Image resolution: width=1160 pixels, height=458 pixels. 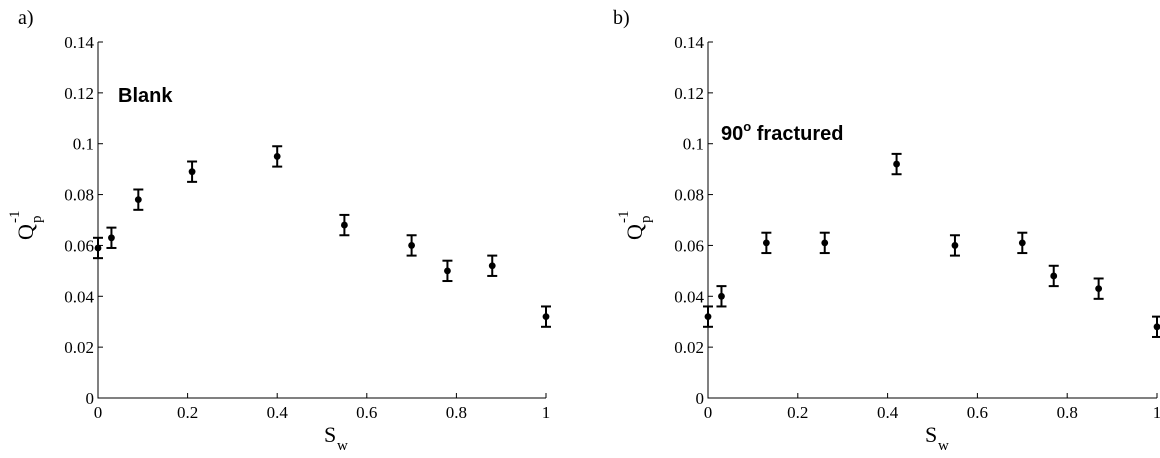 What do you see at coordinates (26, 18) in the screenshot?
I see `panel-label: a)` at bounding box center [26, 18].